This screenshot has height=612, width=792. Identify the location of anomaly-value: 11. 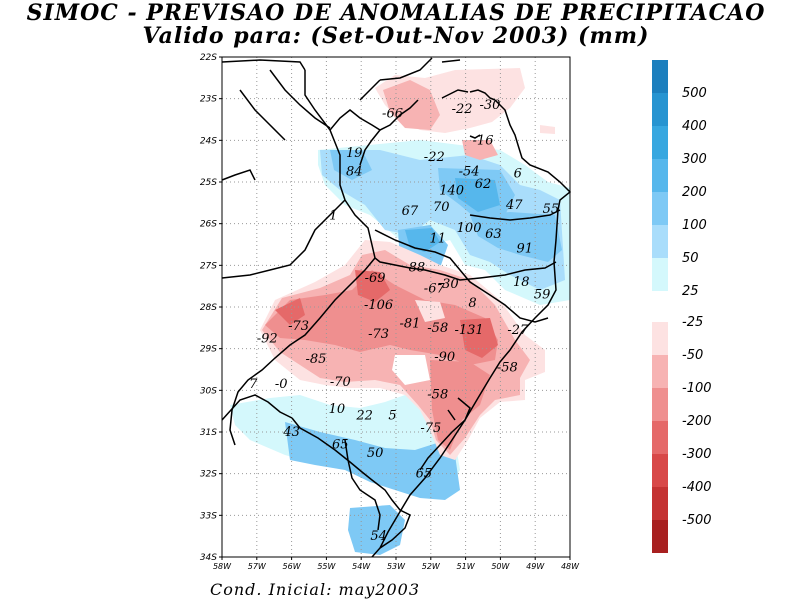
(437, 238).